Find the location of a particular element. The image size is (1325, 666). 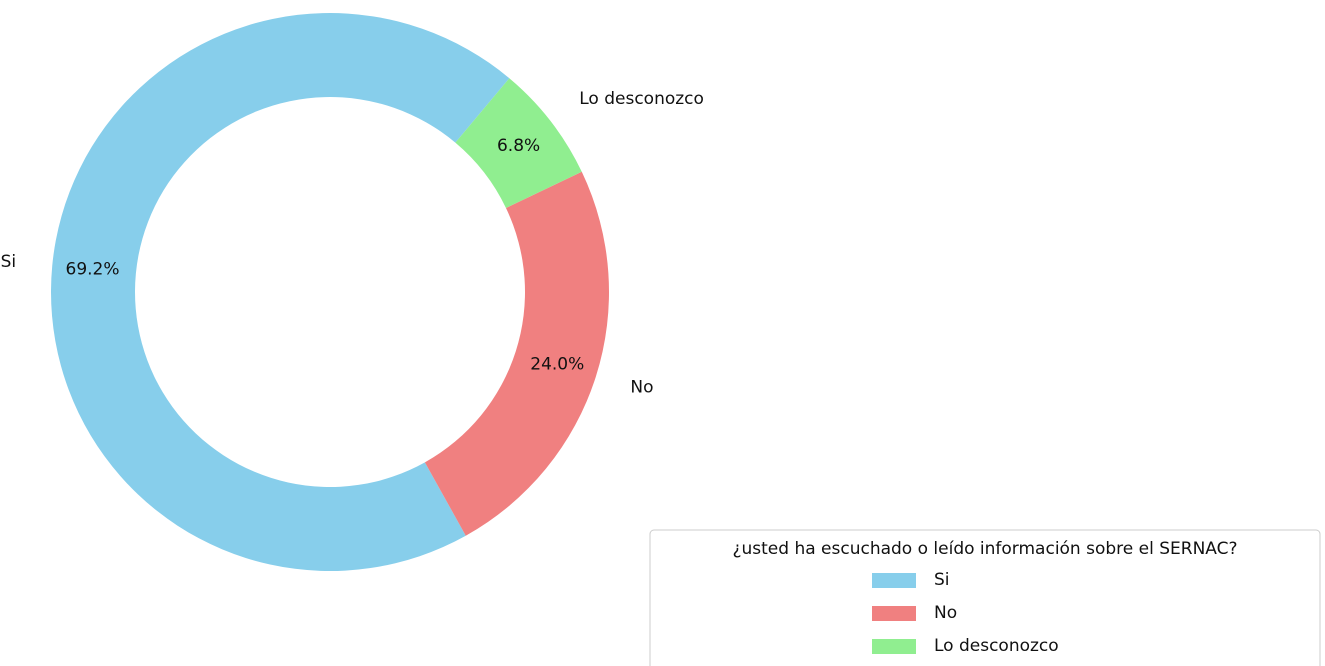

legend-label: Lo desconozco is located at coordinates (996, 646).